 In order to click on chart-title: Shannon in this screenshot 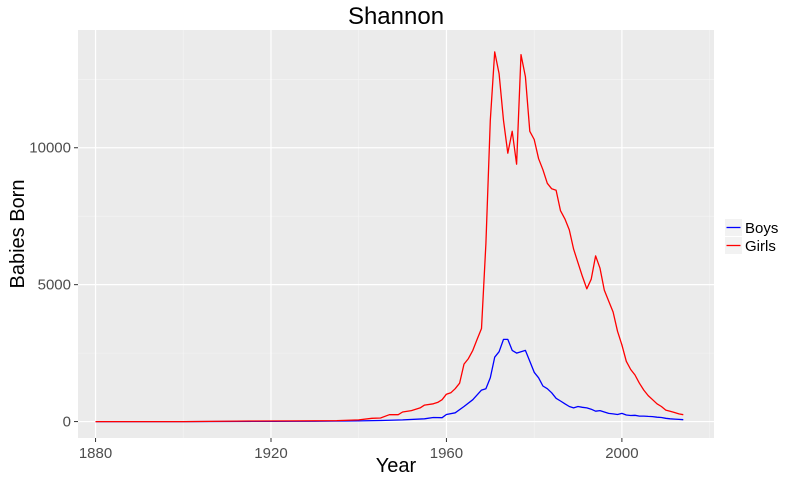, I will do `click(396, 16)`.